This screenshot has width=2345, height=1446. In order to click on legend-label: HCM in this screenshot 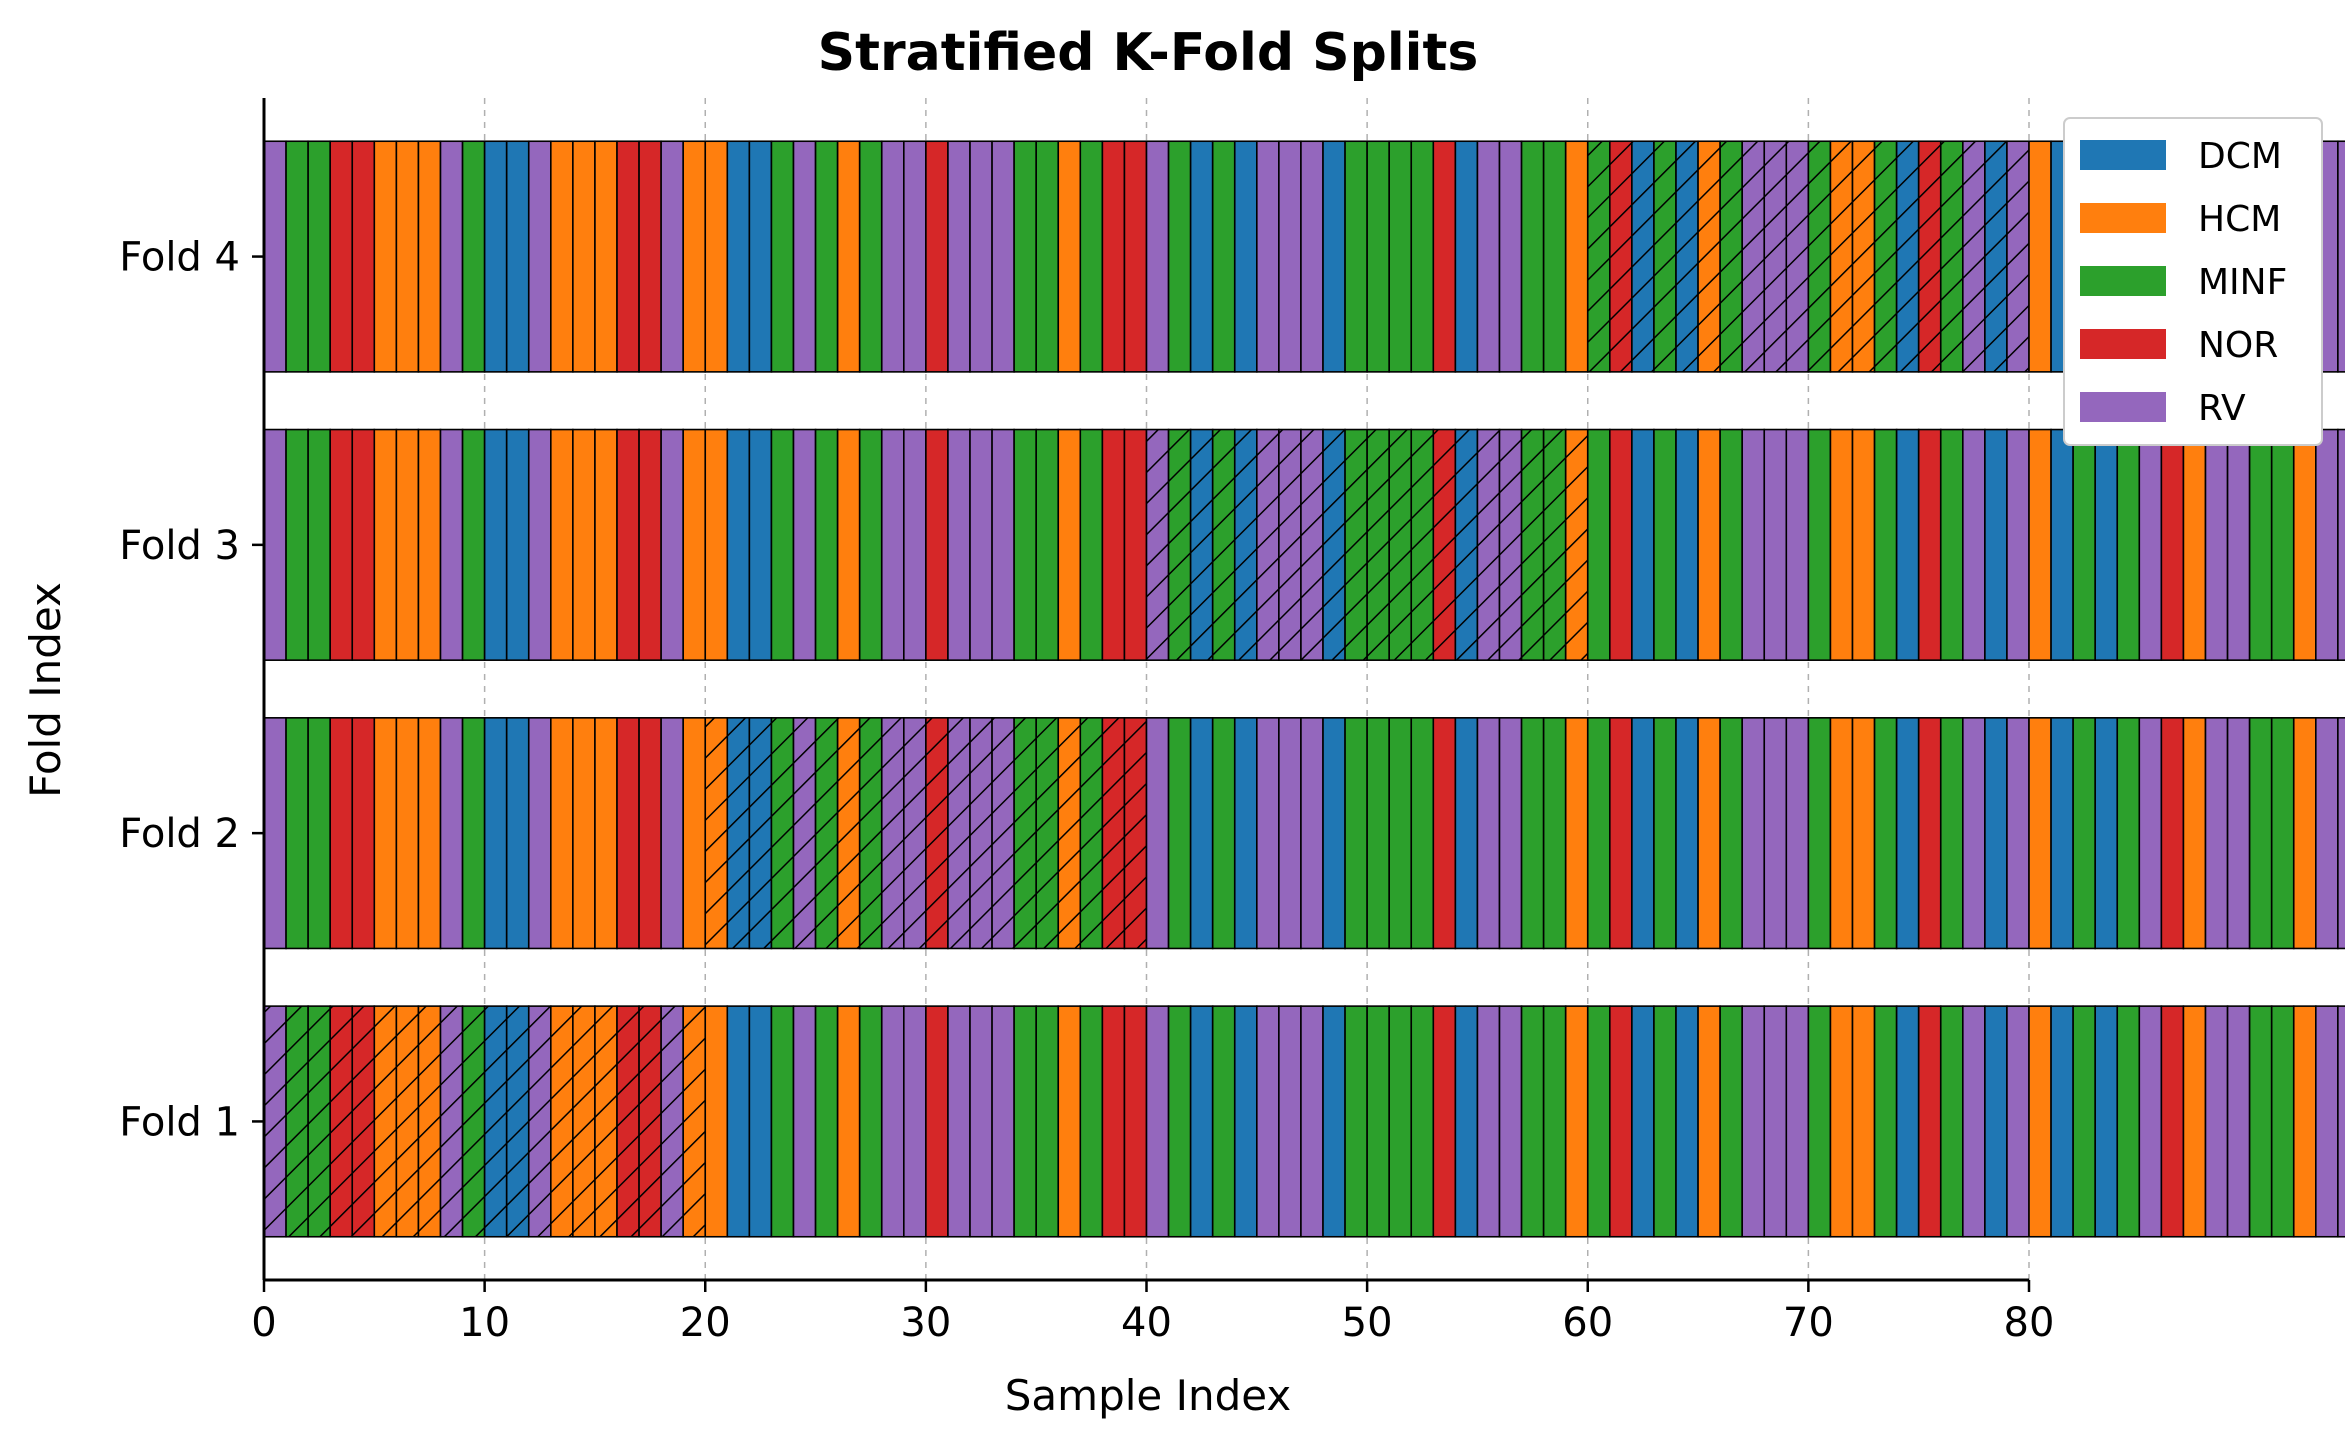, I will do `click(2239, 219)`.